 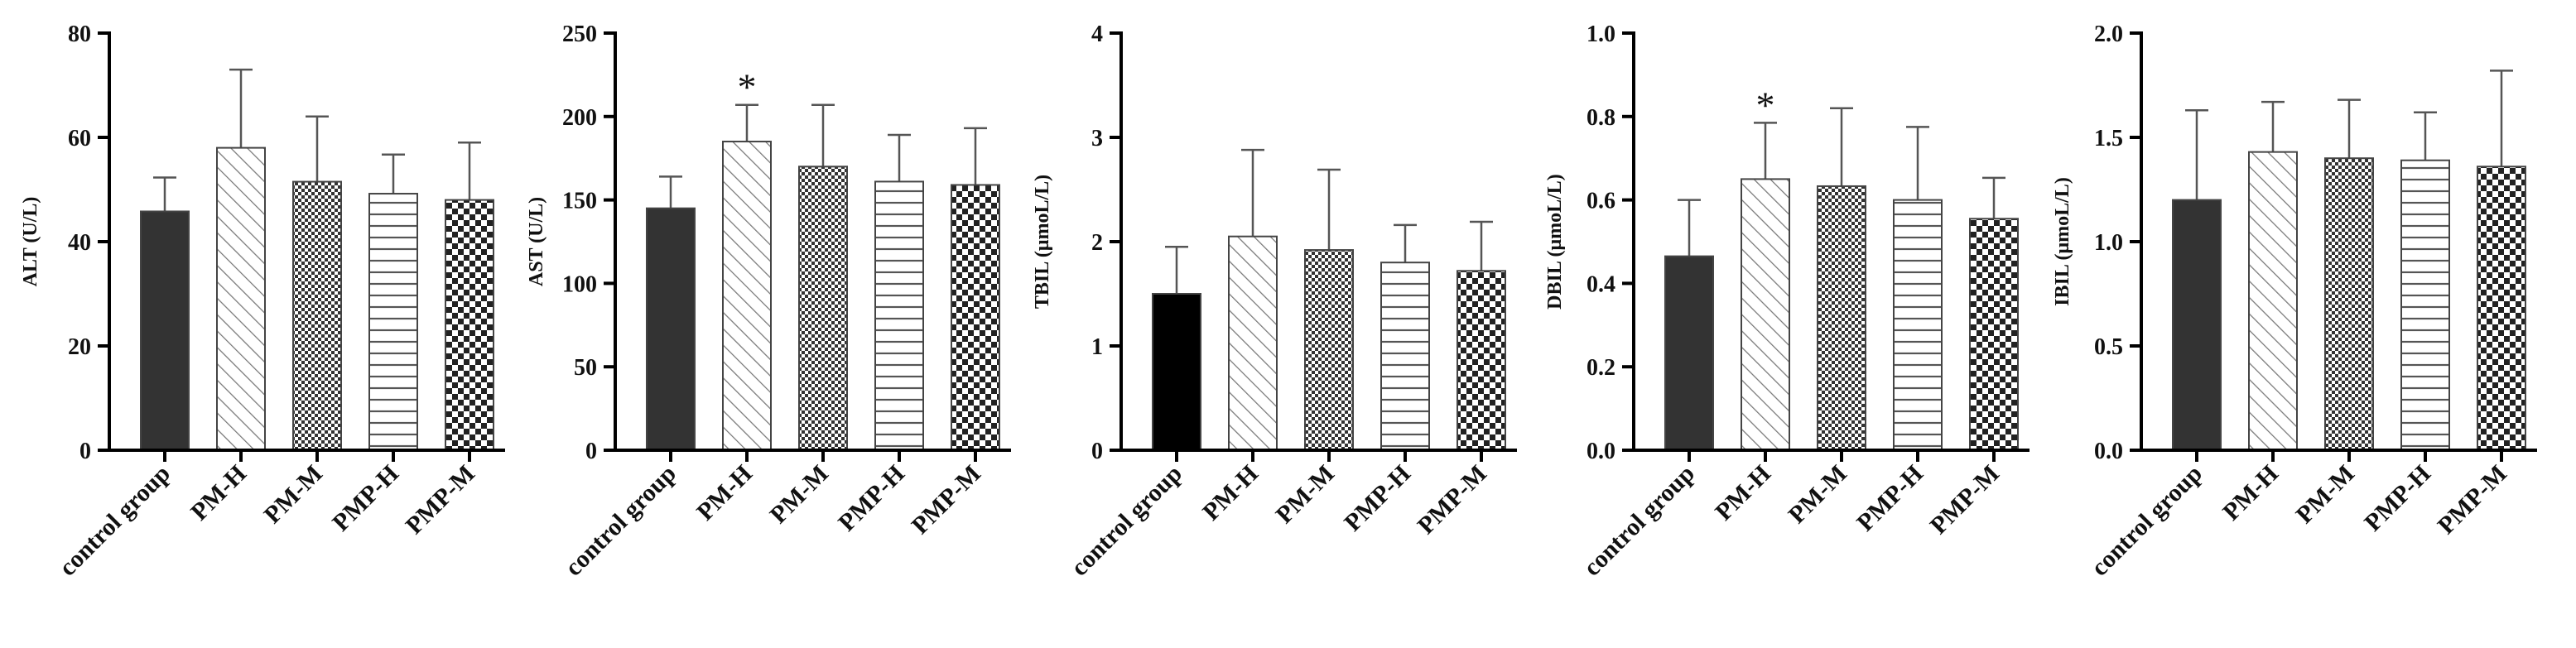 What do you see at coordinates (1555, 242) in the screenshot?
I see `y-axis-title: DBIL (μmoL/L)` at bounding box center [1555, 242].